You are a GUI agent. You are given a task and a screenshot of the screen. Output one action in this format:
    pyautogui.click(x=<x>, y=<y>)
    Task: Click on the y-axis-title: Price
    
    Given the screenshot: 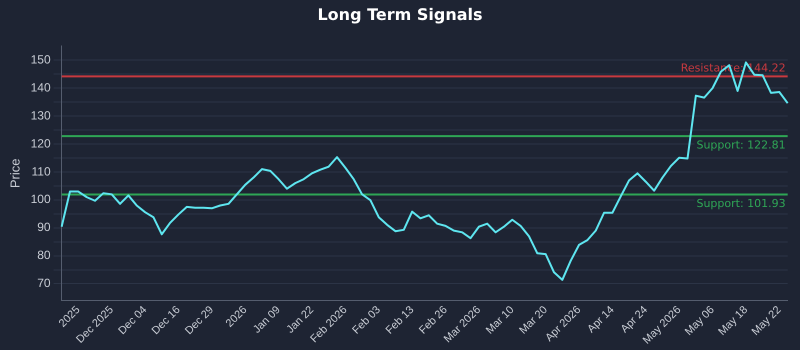 What is the action you would take?
    pyautogui.click(x=14, y=173)
    